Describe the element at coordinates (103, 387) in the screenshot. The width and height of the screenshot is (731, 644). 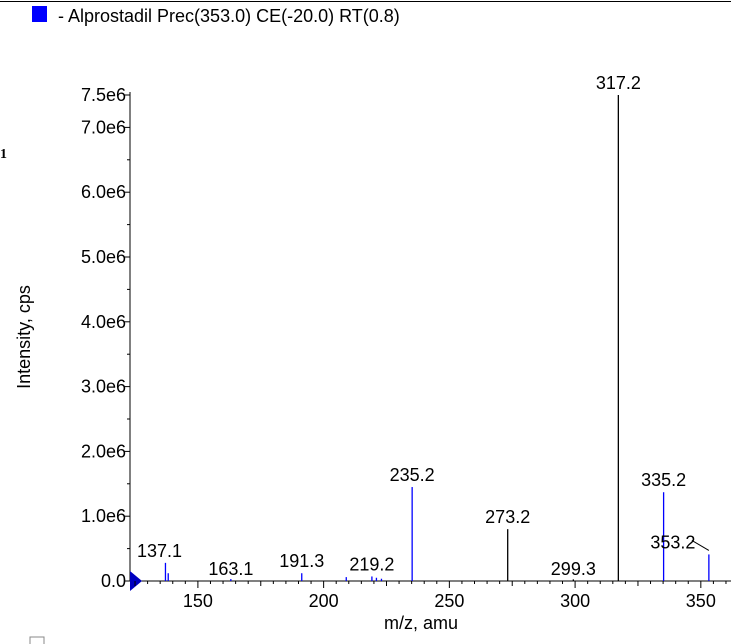
I see `y-tick-label: 3.0e6` at that location.